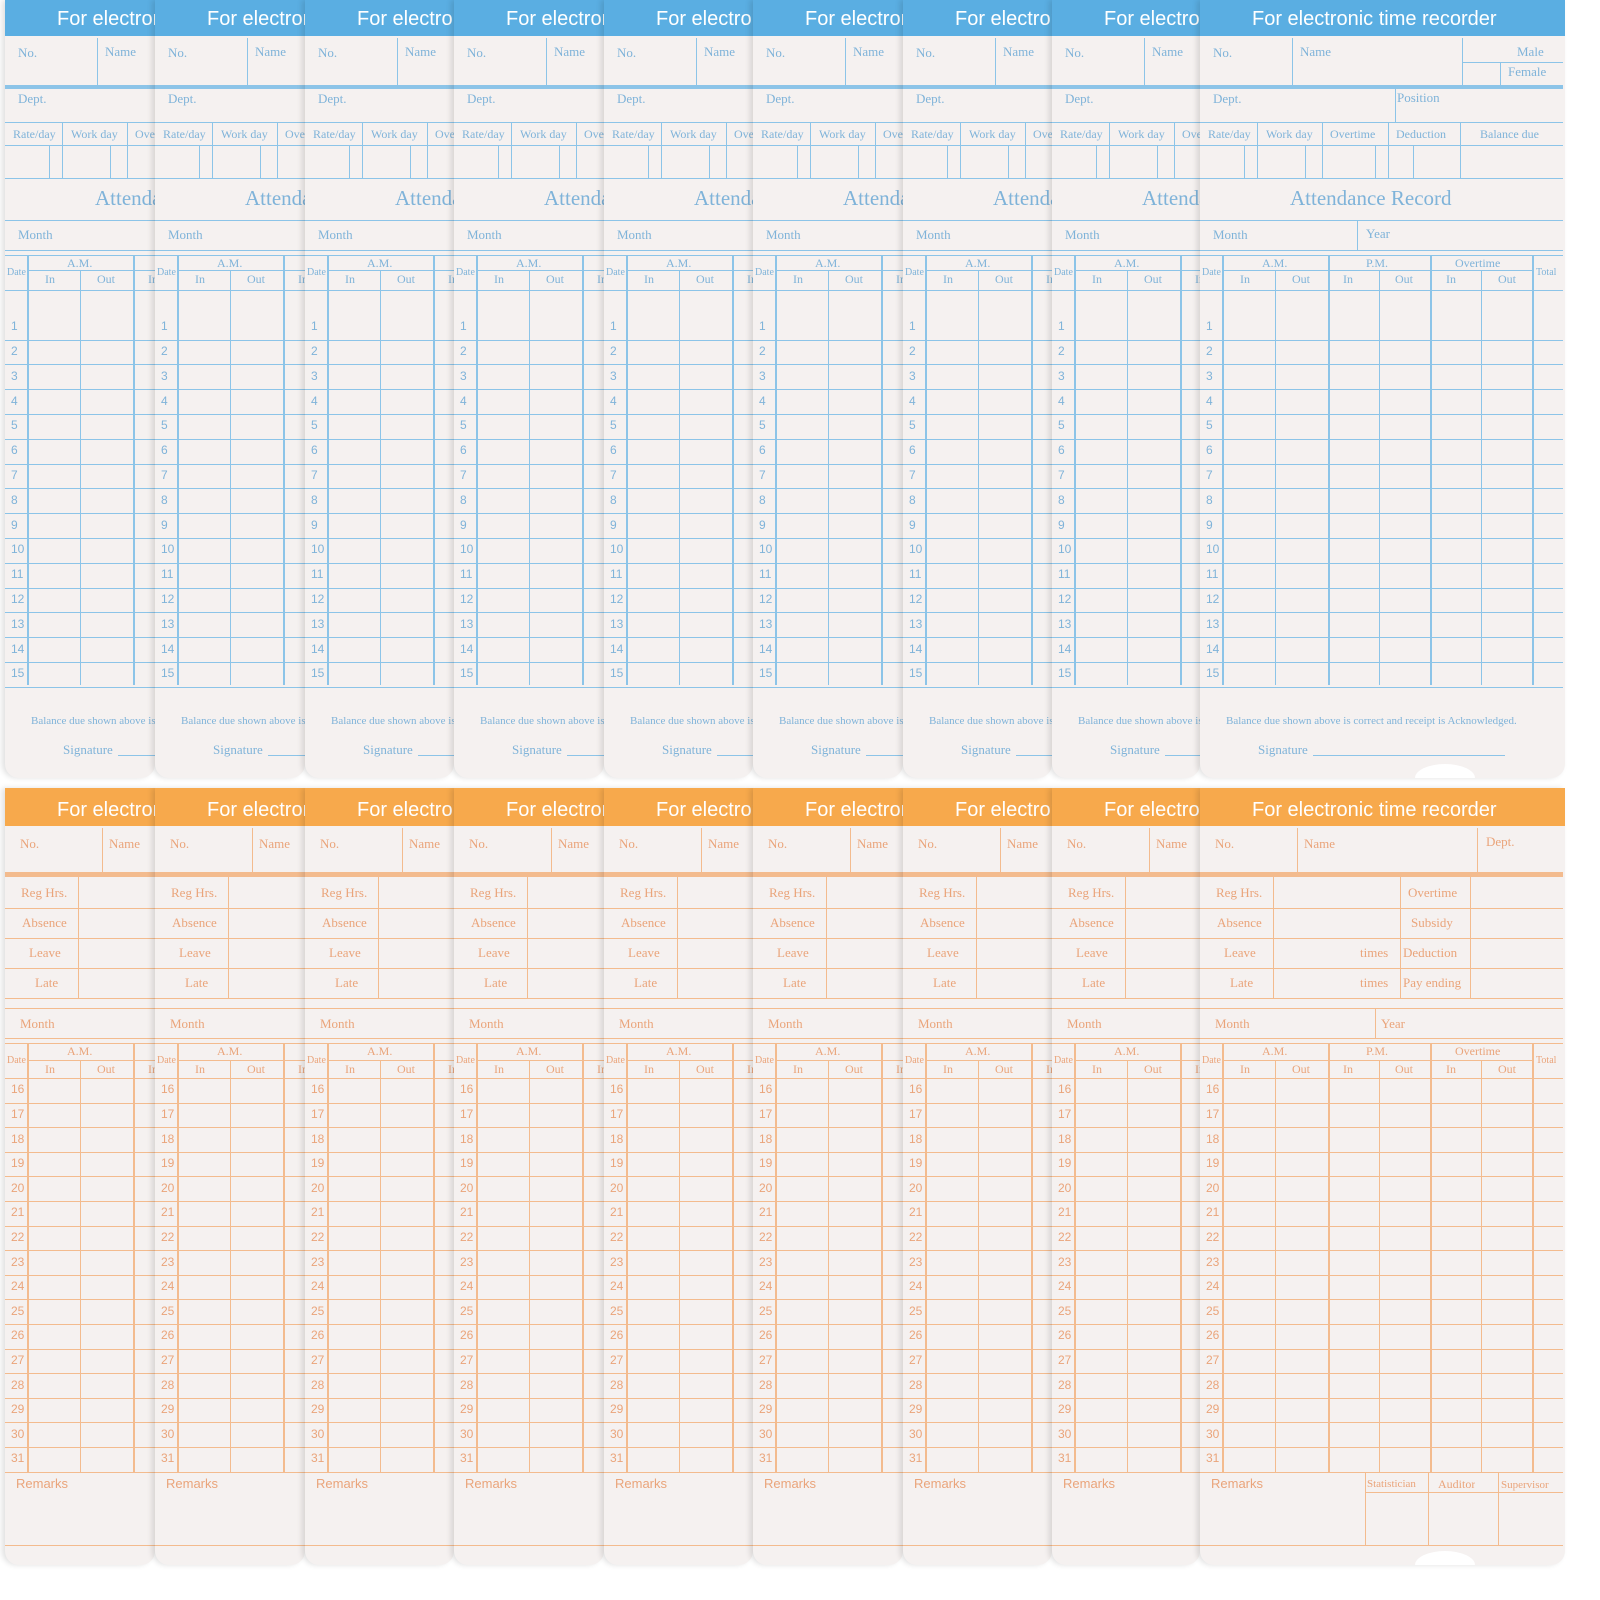 The image size is (1600, 1600). Describe the element at coordinates (316, 272) in the screenshot. I see `date-header: Date` at that location.